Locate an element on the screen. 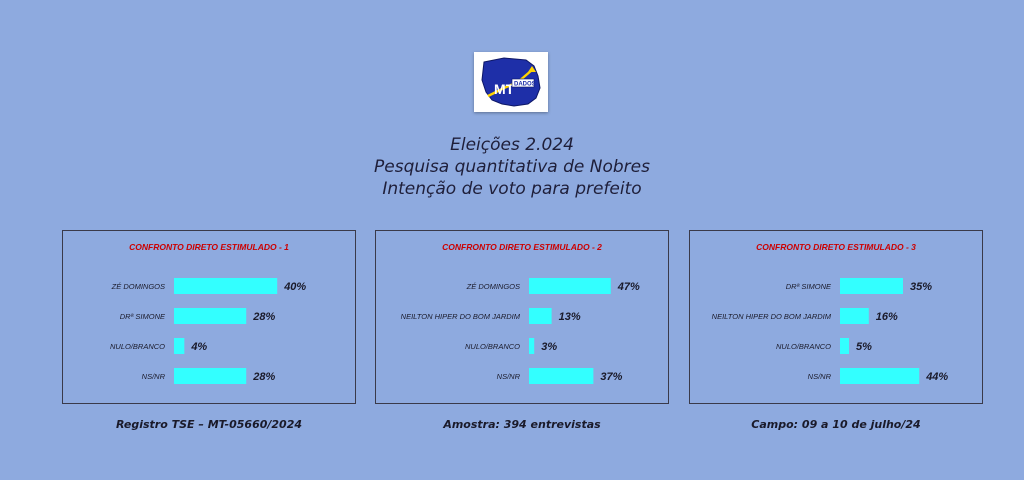 The width and height of the screenshot is (1024, 480). title-line-2: Pesquisa quantitativa de Nobres is located at coordinates (512, 167).